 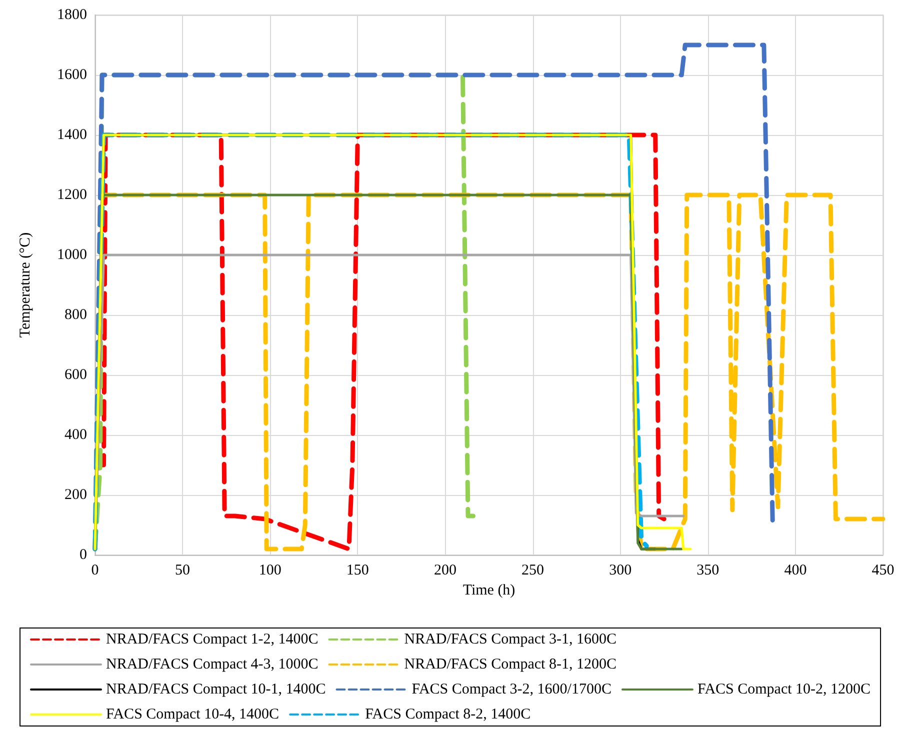 I want to click on x-tick-label: 250, so click(x=533, y=570).